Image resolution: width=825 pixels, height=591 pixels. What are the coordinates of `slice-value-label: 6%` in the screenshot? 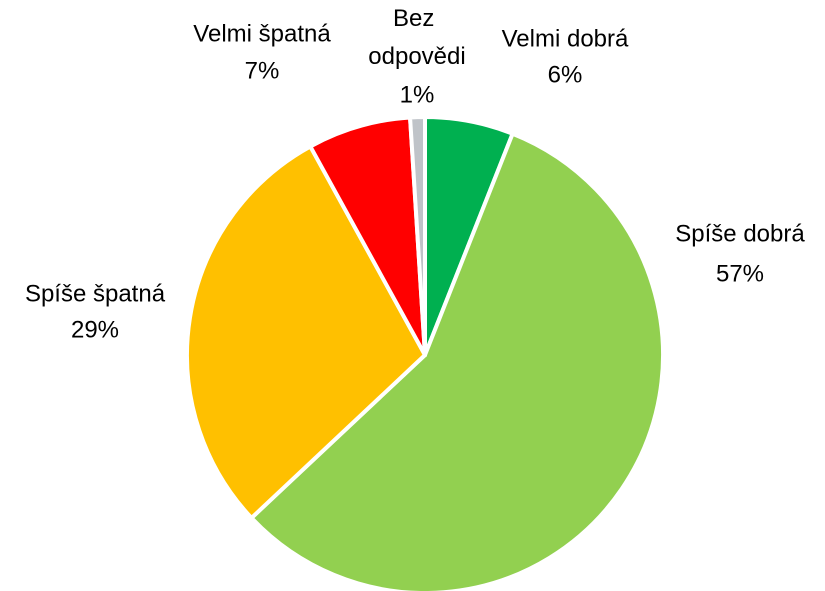 It's located at (565, 74).